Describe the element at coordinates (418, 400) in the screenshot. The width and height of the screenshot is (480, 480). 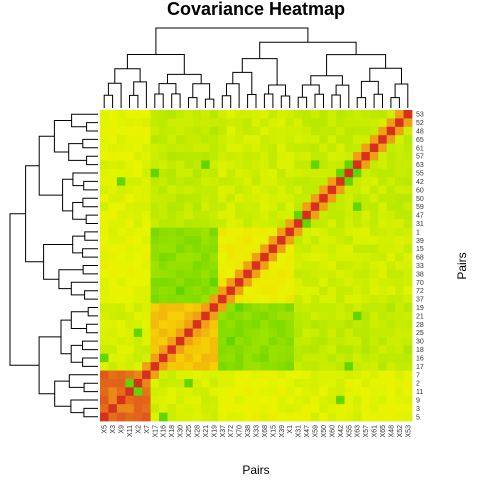
I see `row-tick-label: 9` at that location.